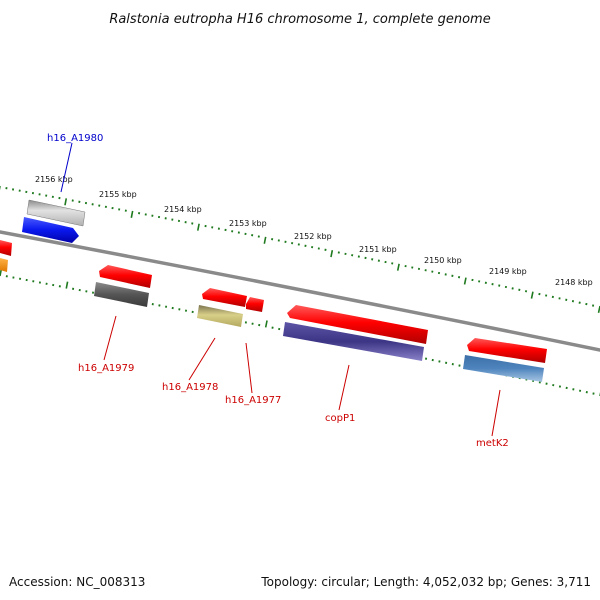  What do you see at coordinates (248, 223) in the screenshot?
I see `tick-label-2153: 2153 kbp` at bounding box center [248, 223].